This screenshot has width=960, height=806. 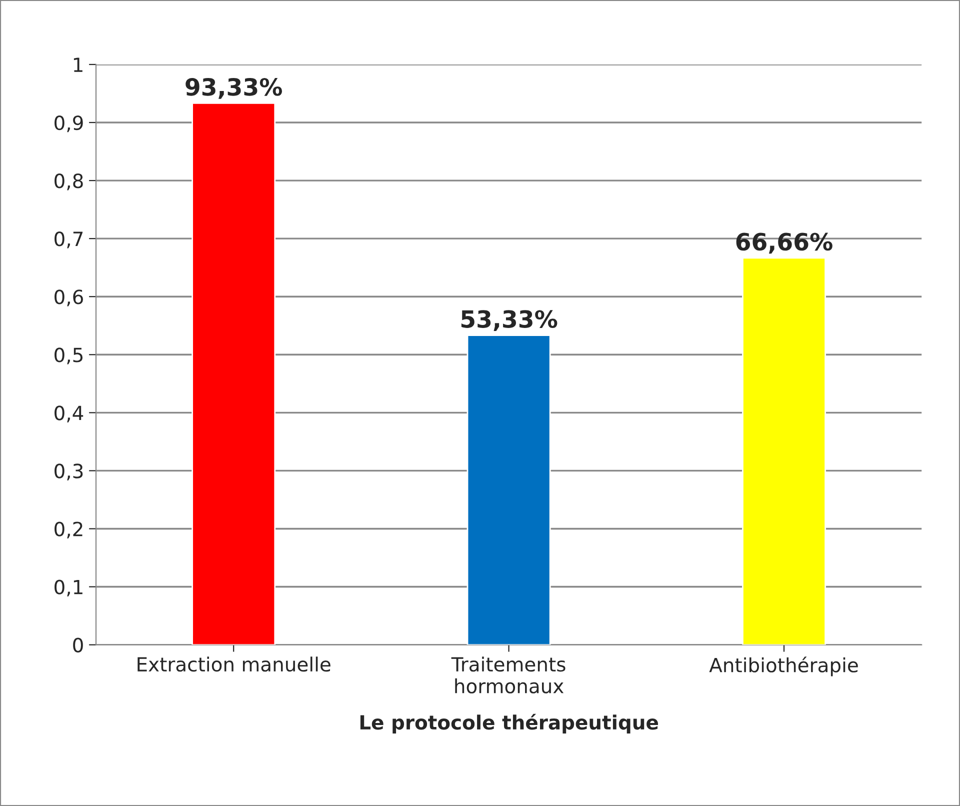 I want to click on y-tick-label: 0,8, so click(x=68, y=182).